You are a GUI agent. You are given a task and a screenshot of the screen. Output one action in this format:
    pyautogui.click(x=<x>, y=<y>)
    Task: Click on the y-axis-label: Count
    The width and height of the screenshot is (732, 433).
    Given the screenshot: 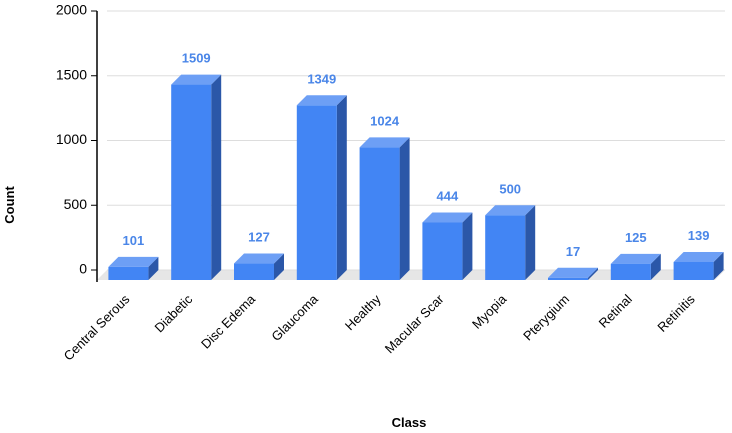 What is the action you would take?
    pyautogui.click(x=9, y=205)
    